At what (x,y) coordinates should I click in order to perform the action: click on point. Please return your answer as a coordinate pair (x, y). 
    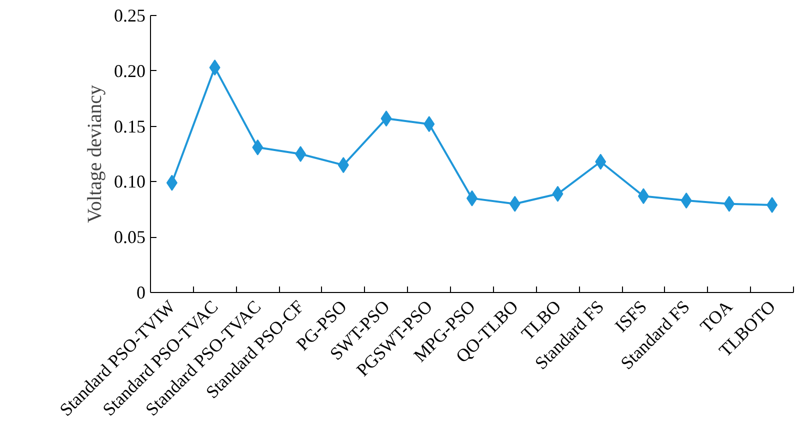
    Looking at the image, I should click on (300, 154).